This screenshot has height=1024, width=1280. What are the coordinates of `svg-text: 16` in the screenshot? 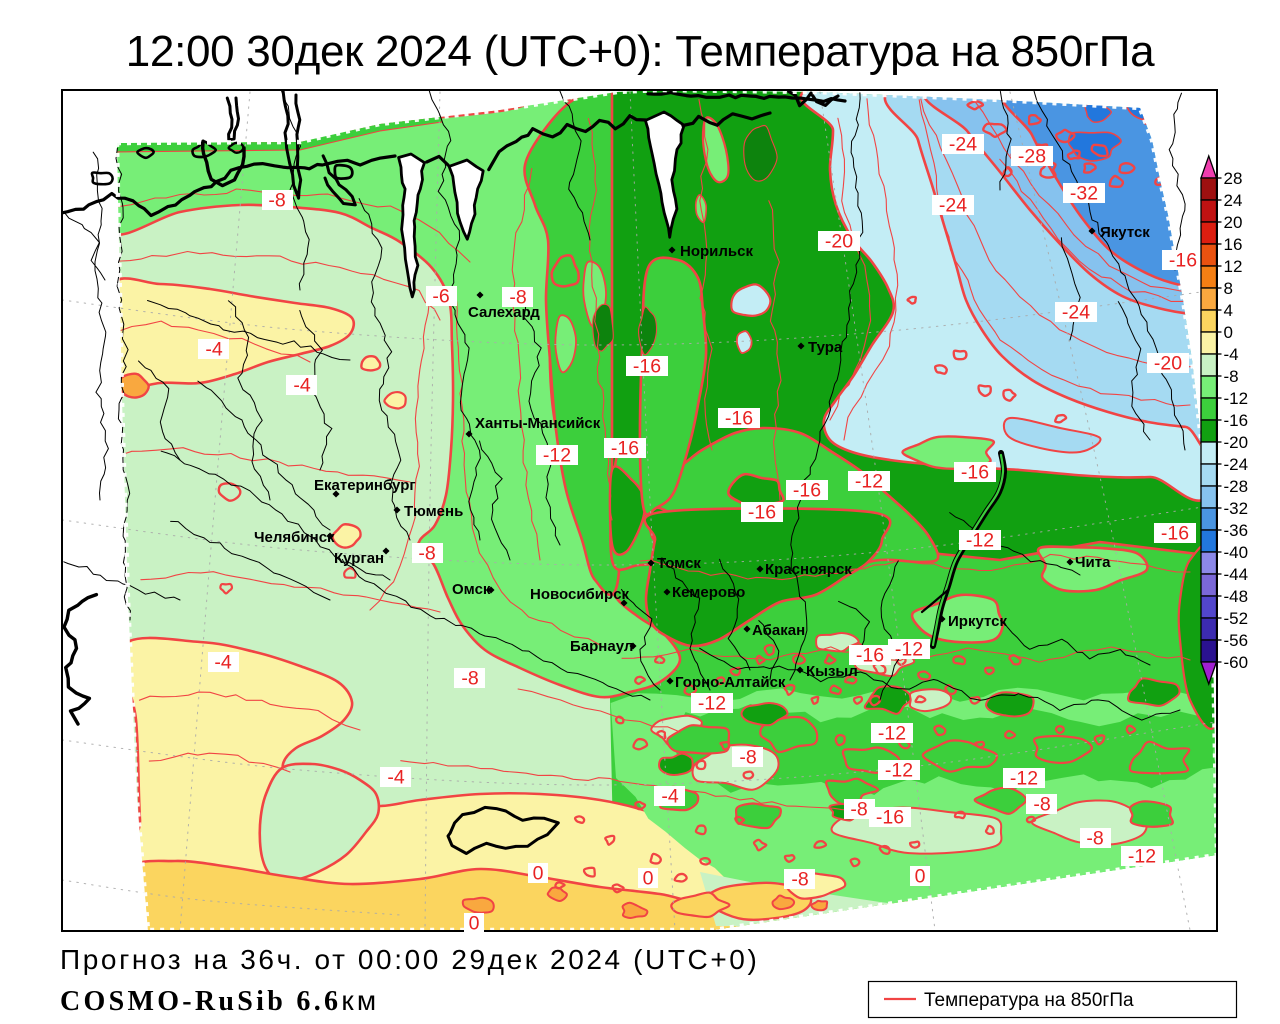 It's located at (1233, 244).